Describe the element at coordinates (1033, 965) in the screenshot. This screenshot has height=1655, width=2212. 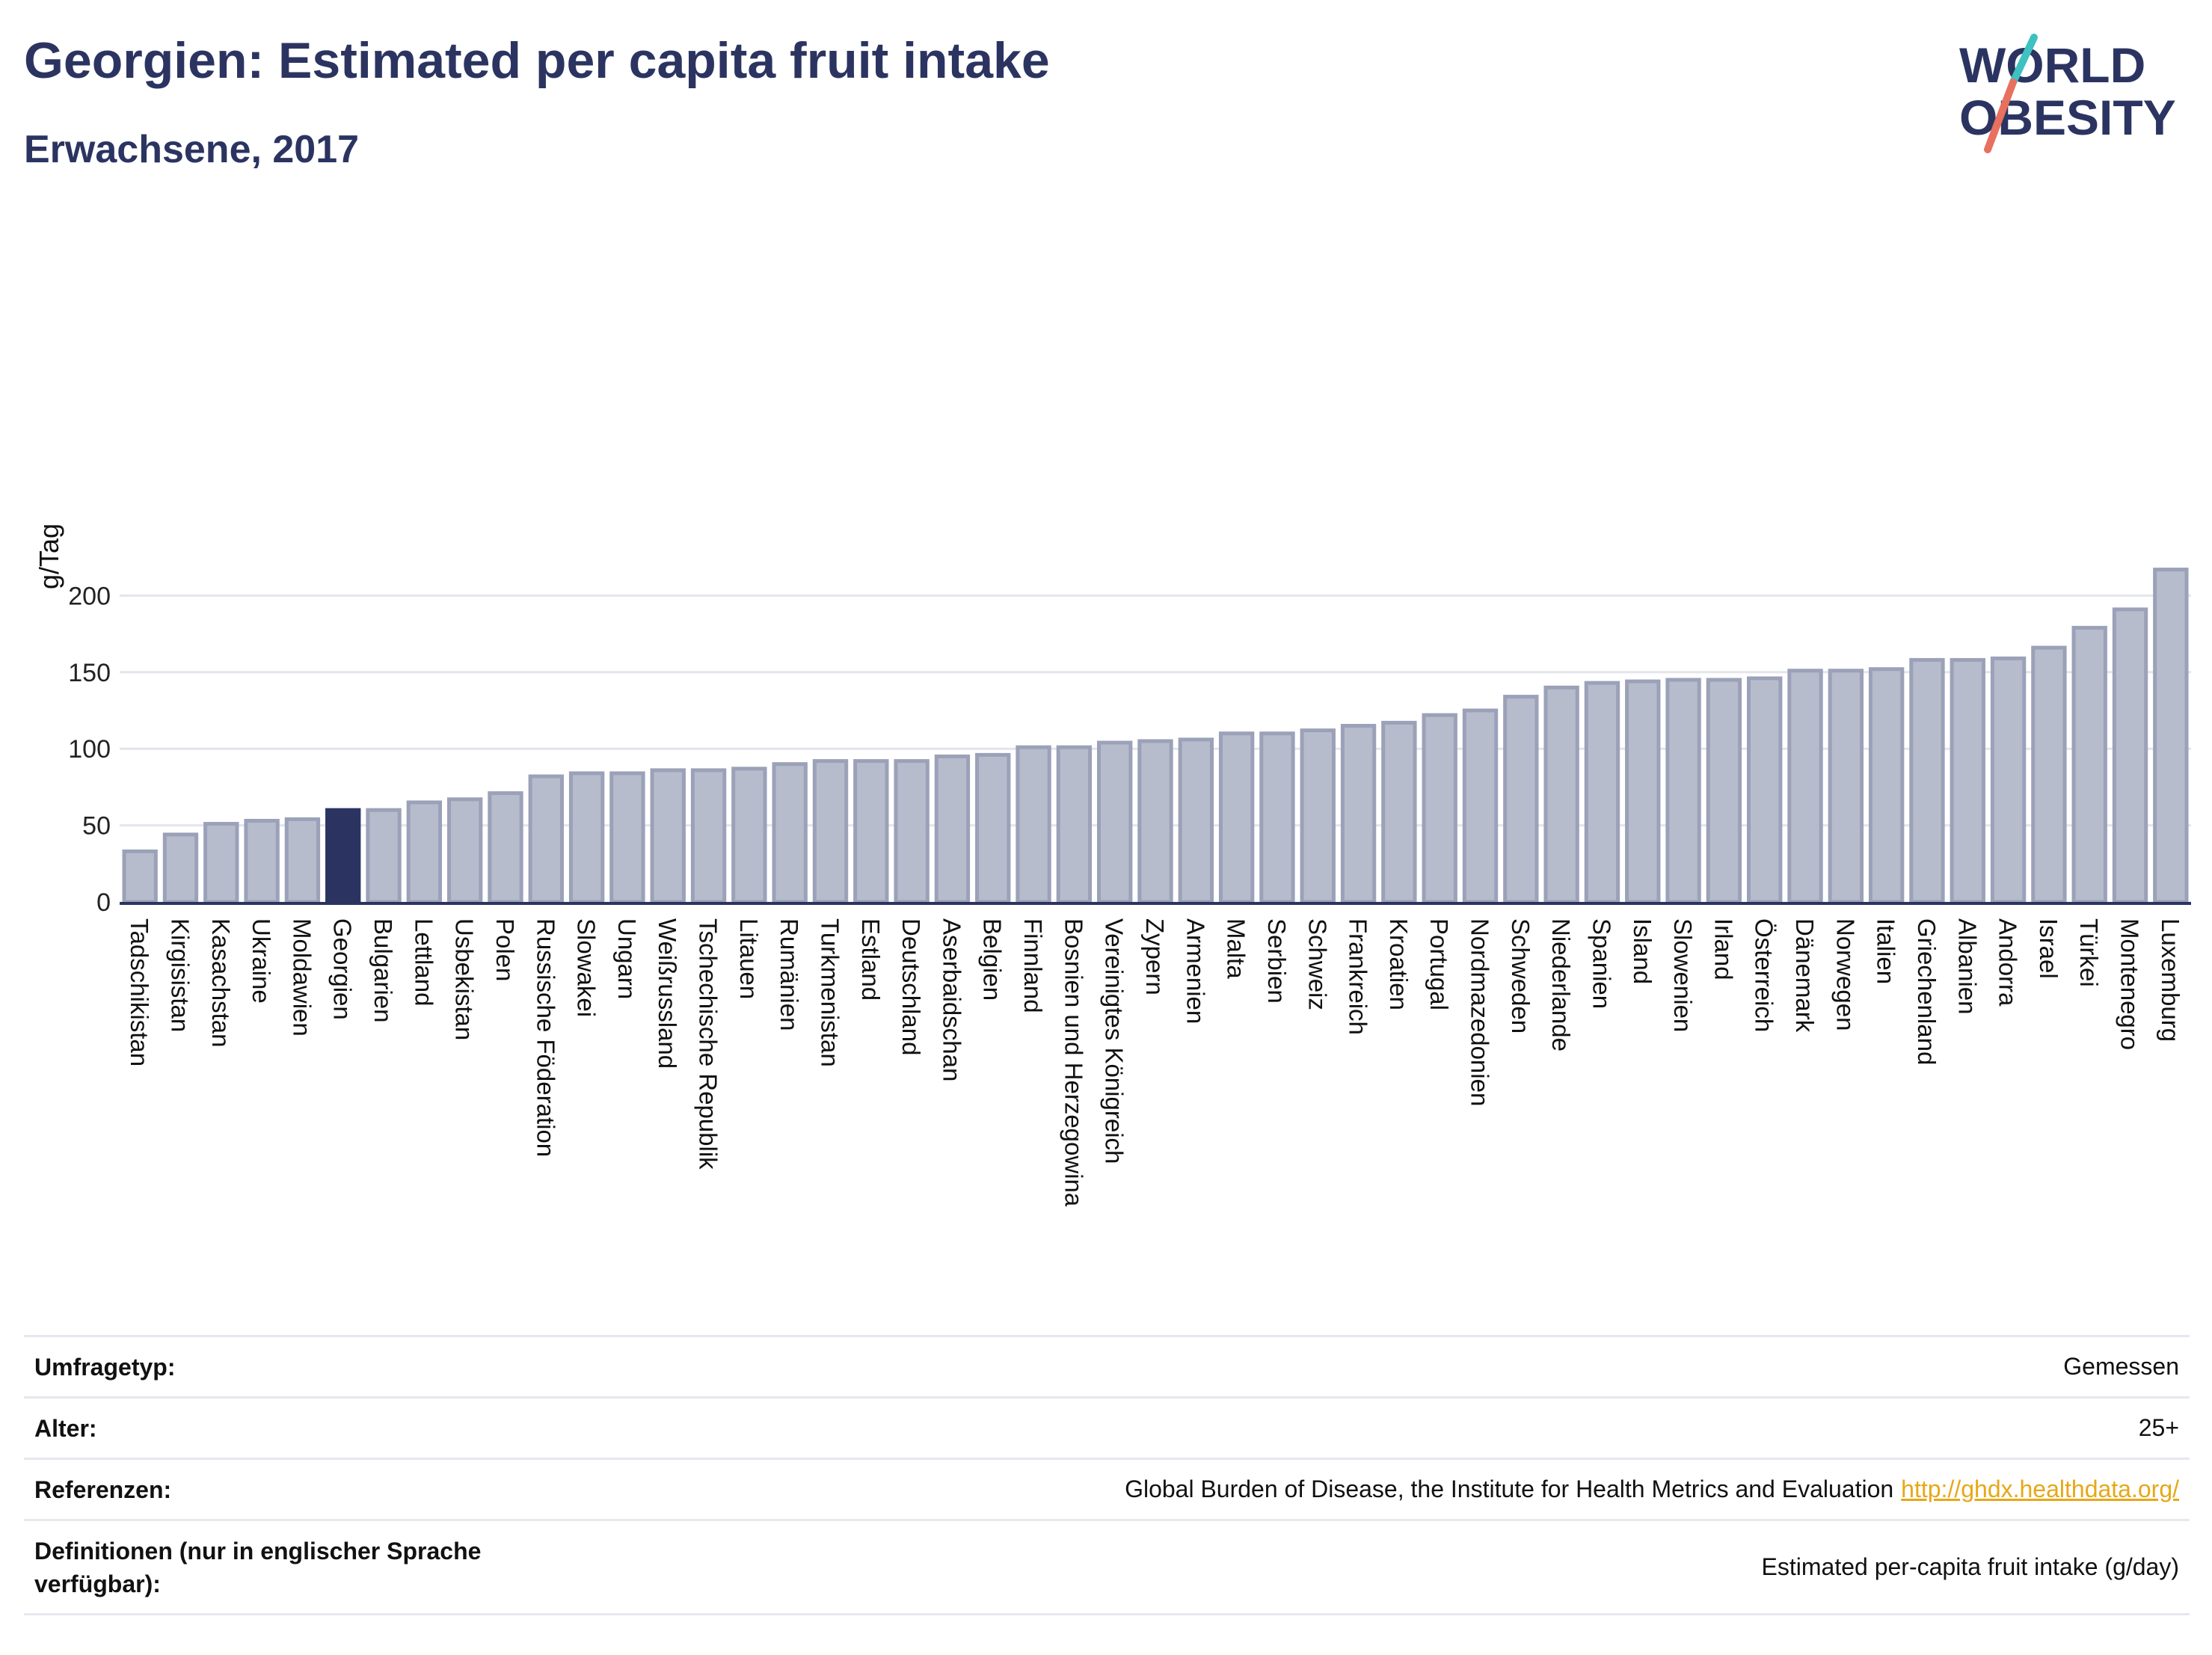
I see `x-tick-label: Finnland` at that location.